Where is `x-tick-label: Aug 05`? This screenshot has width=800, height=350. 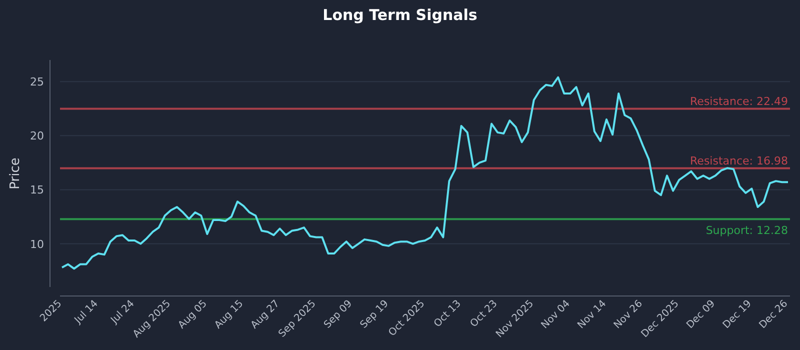
x-tick-label: Aug 05 is located at coordinates (193, 315).